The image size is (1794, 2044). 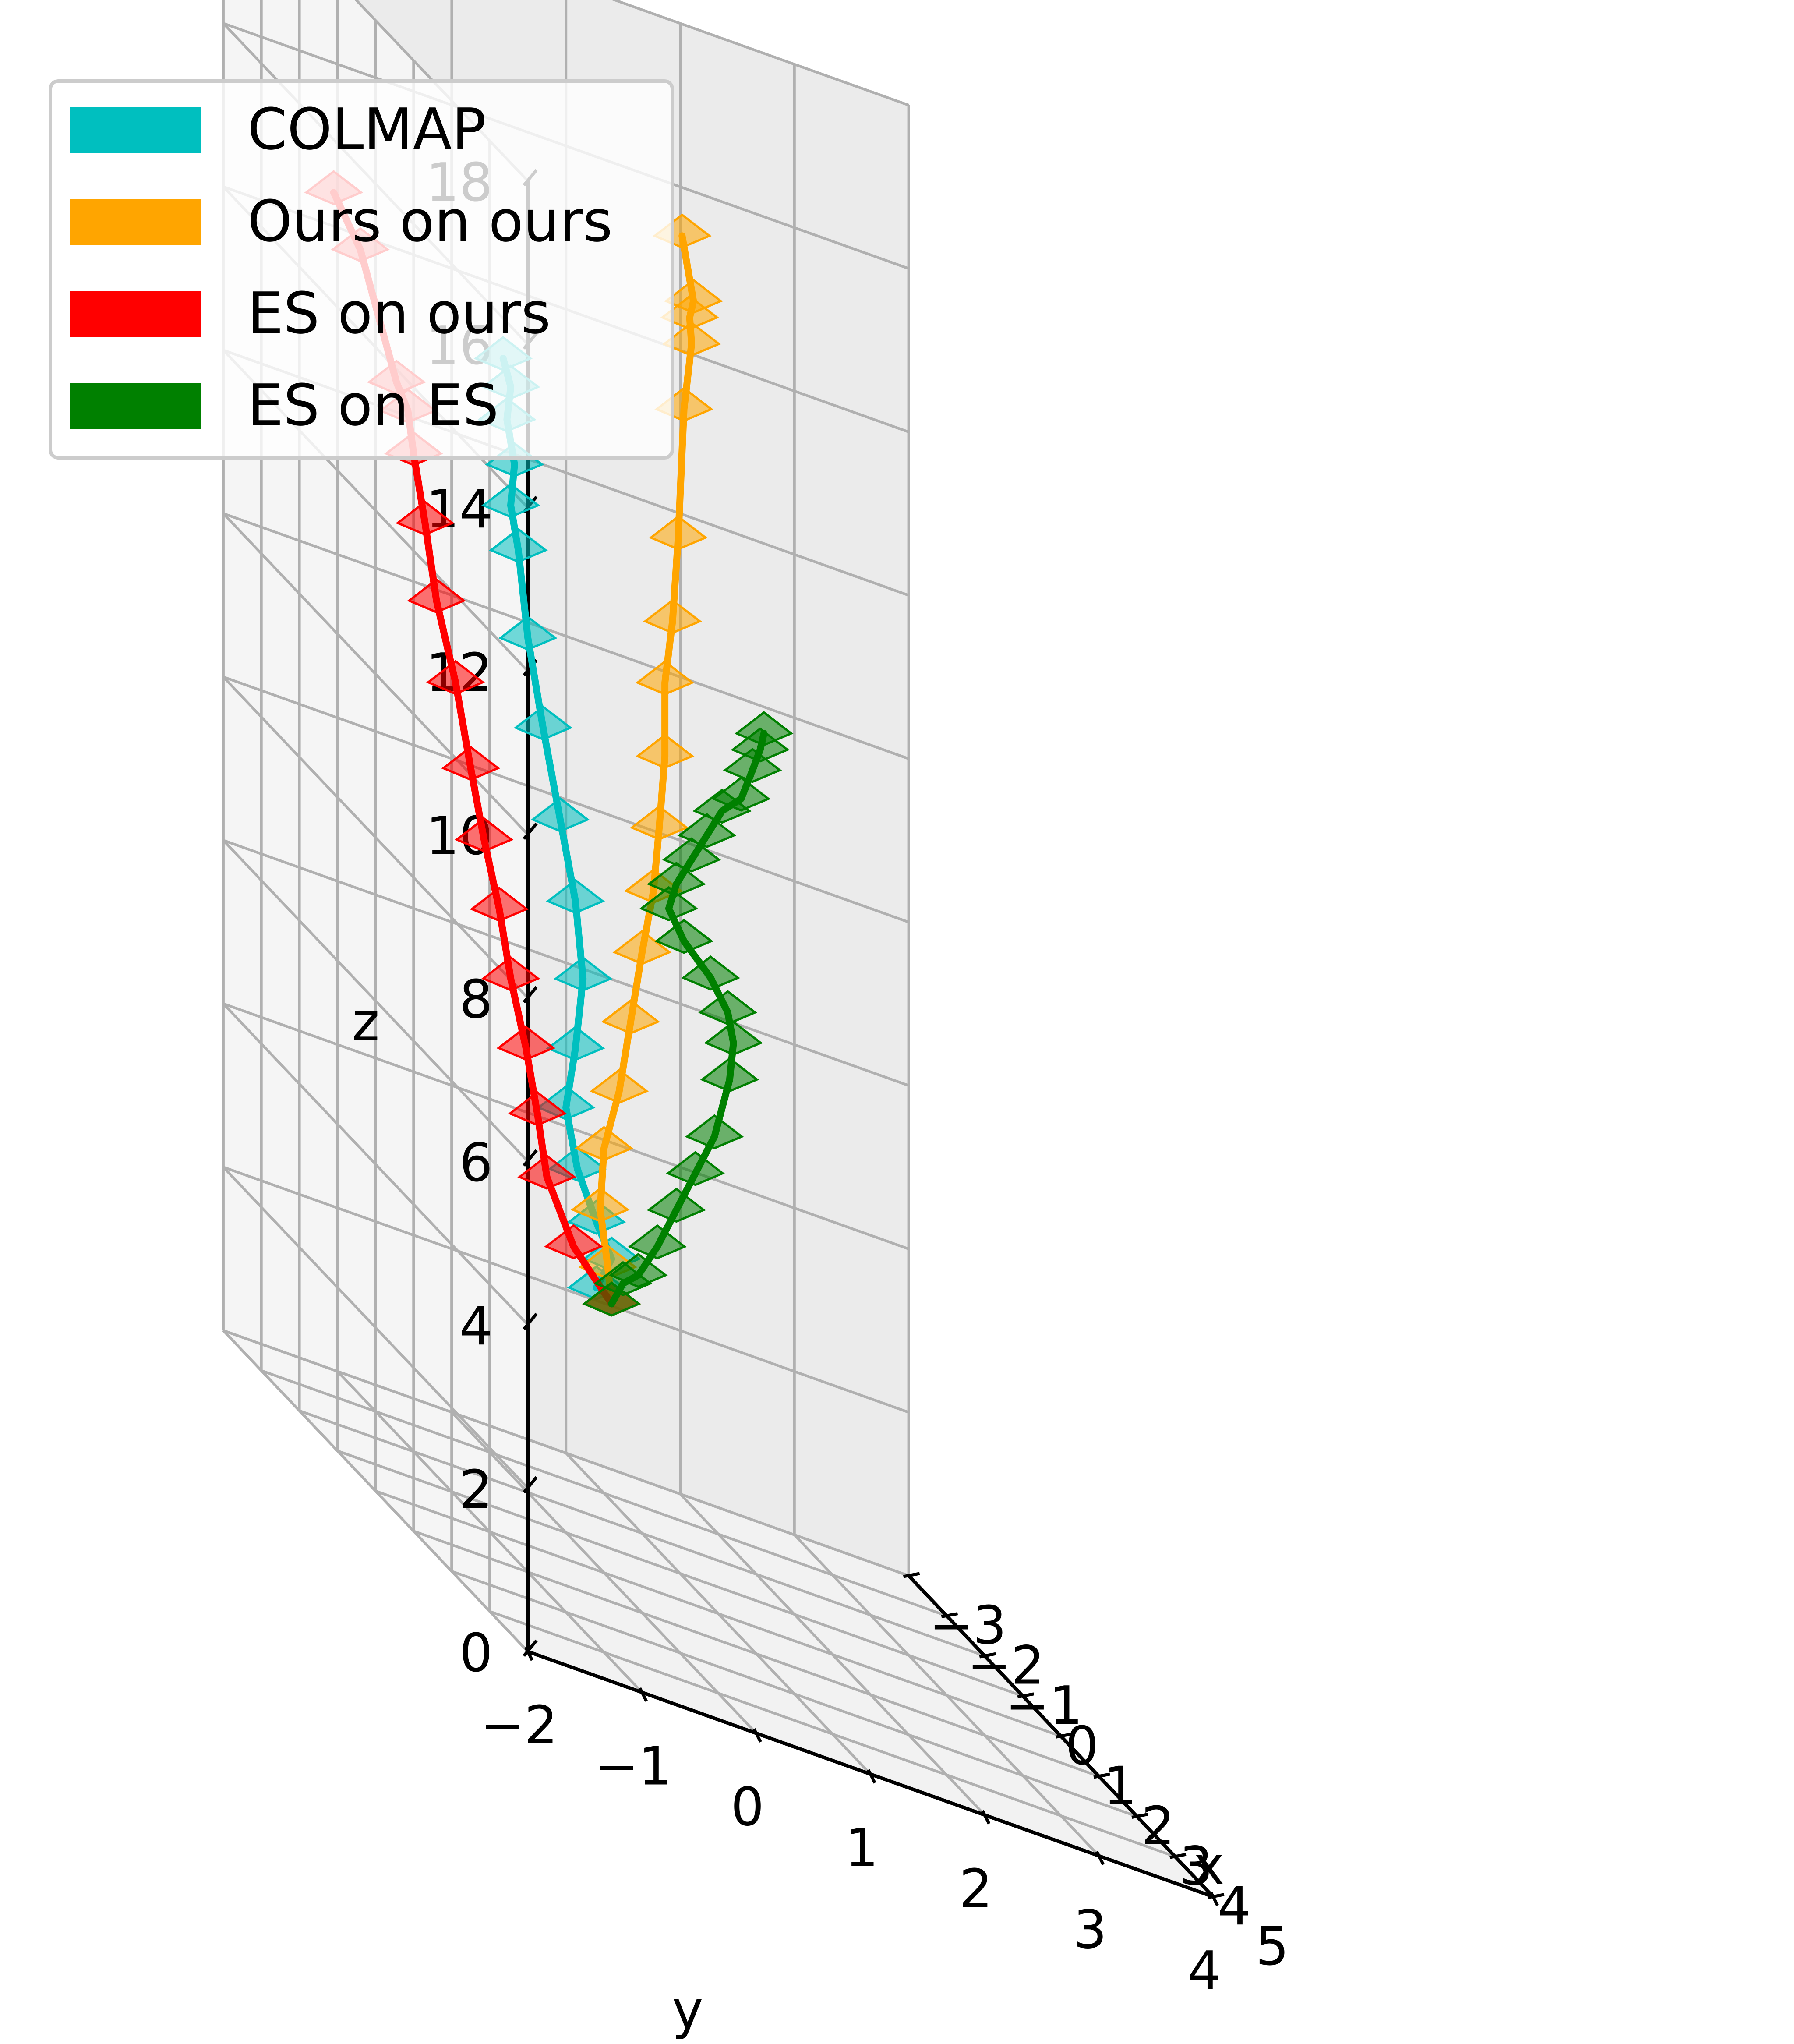 I want to click on x-tick-label: 2, so click(x=1158, y=1827).